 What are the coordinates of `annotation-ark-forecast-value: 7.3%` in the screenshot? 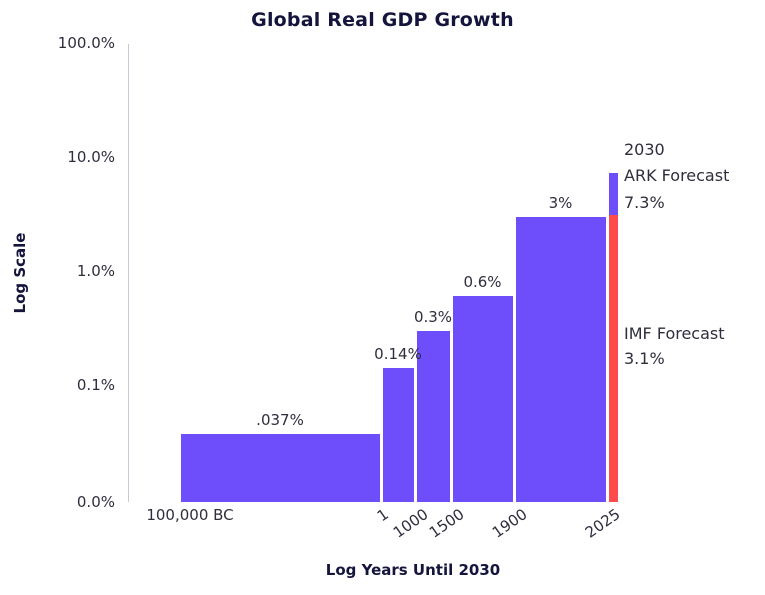 It's located at (644, 202).